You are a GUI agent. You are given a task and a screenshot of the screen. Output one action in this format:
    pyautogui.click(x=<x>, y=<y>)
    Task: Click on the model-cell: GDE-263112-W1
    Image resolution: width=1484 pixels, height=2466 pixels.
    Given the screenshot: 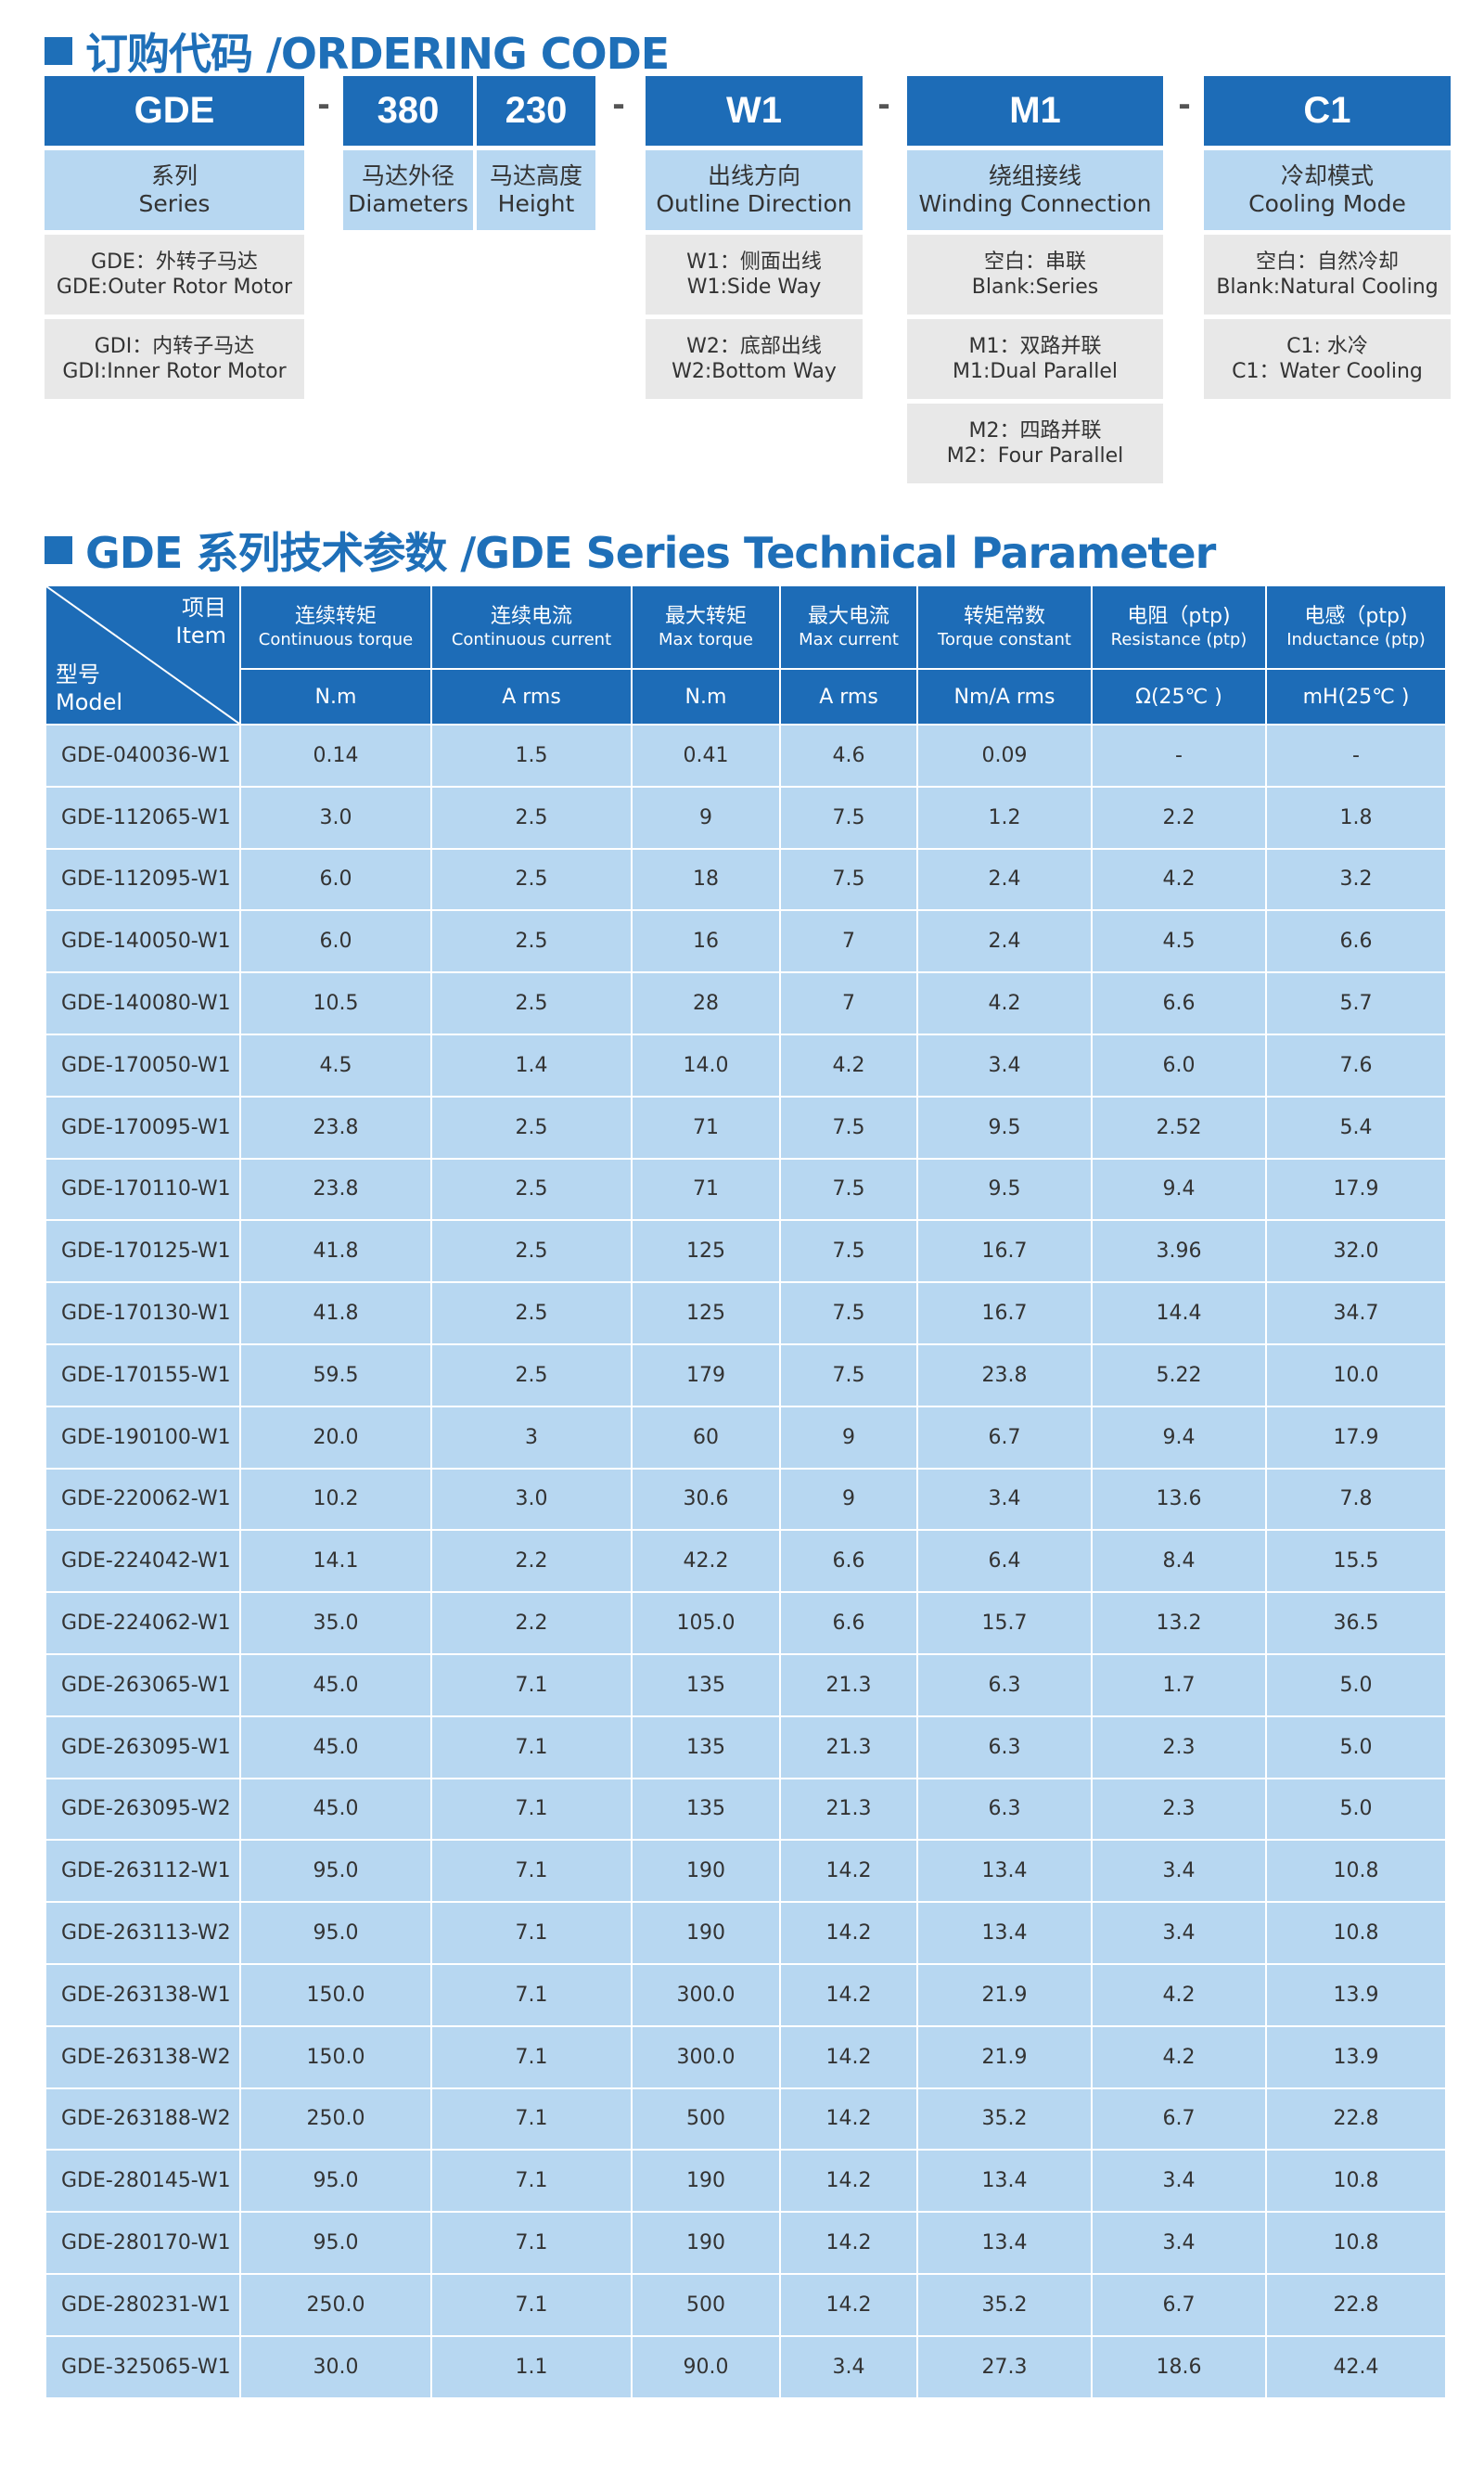 What is the action you would take?
    pyautogui.click(x=143, y=1871)
    